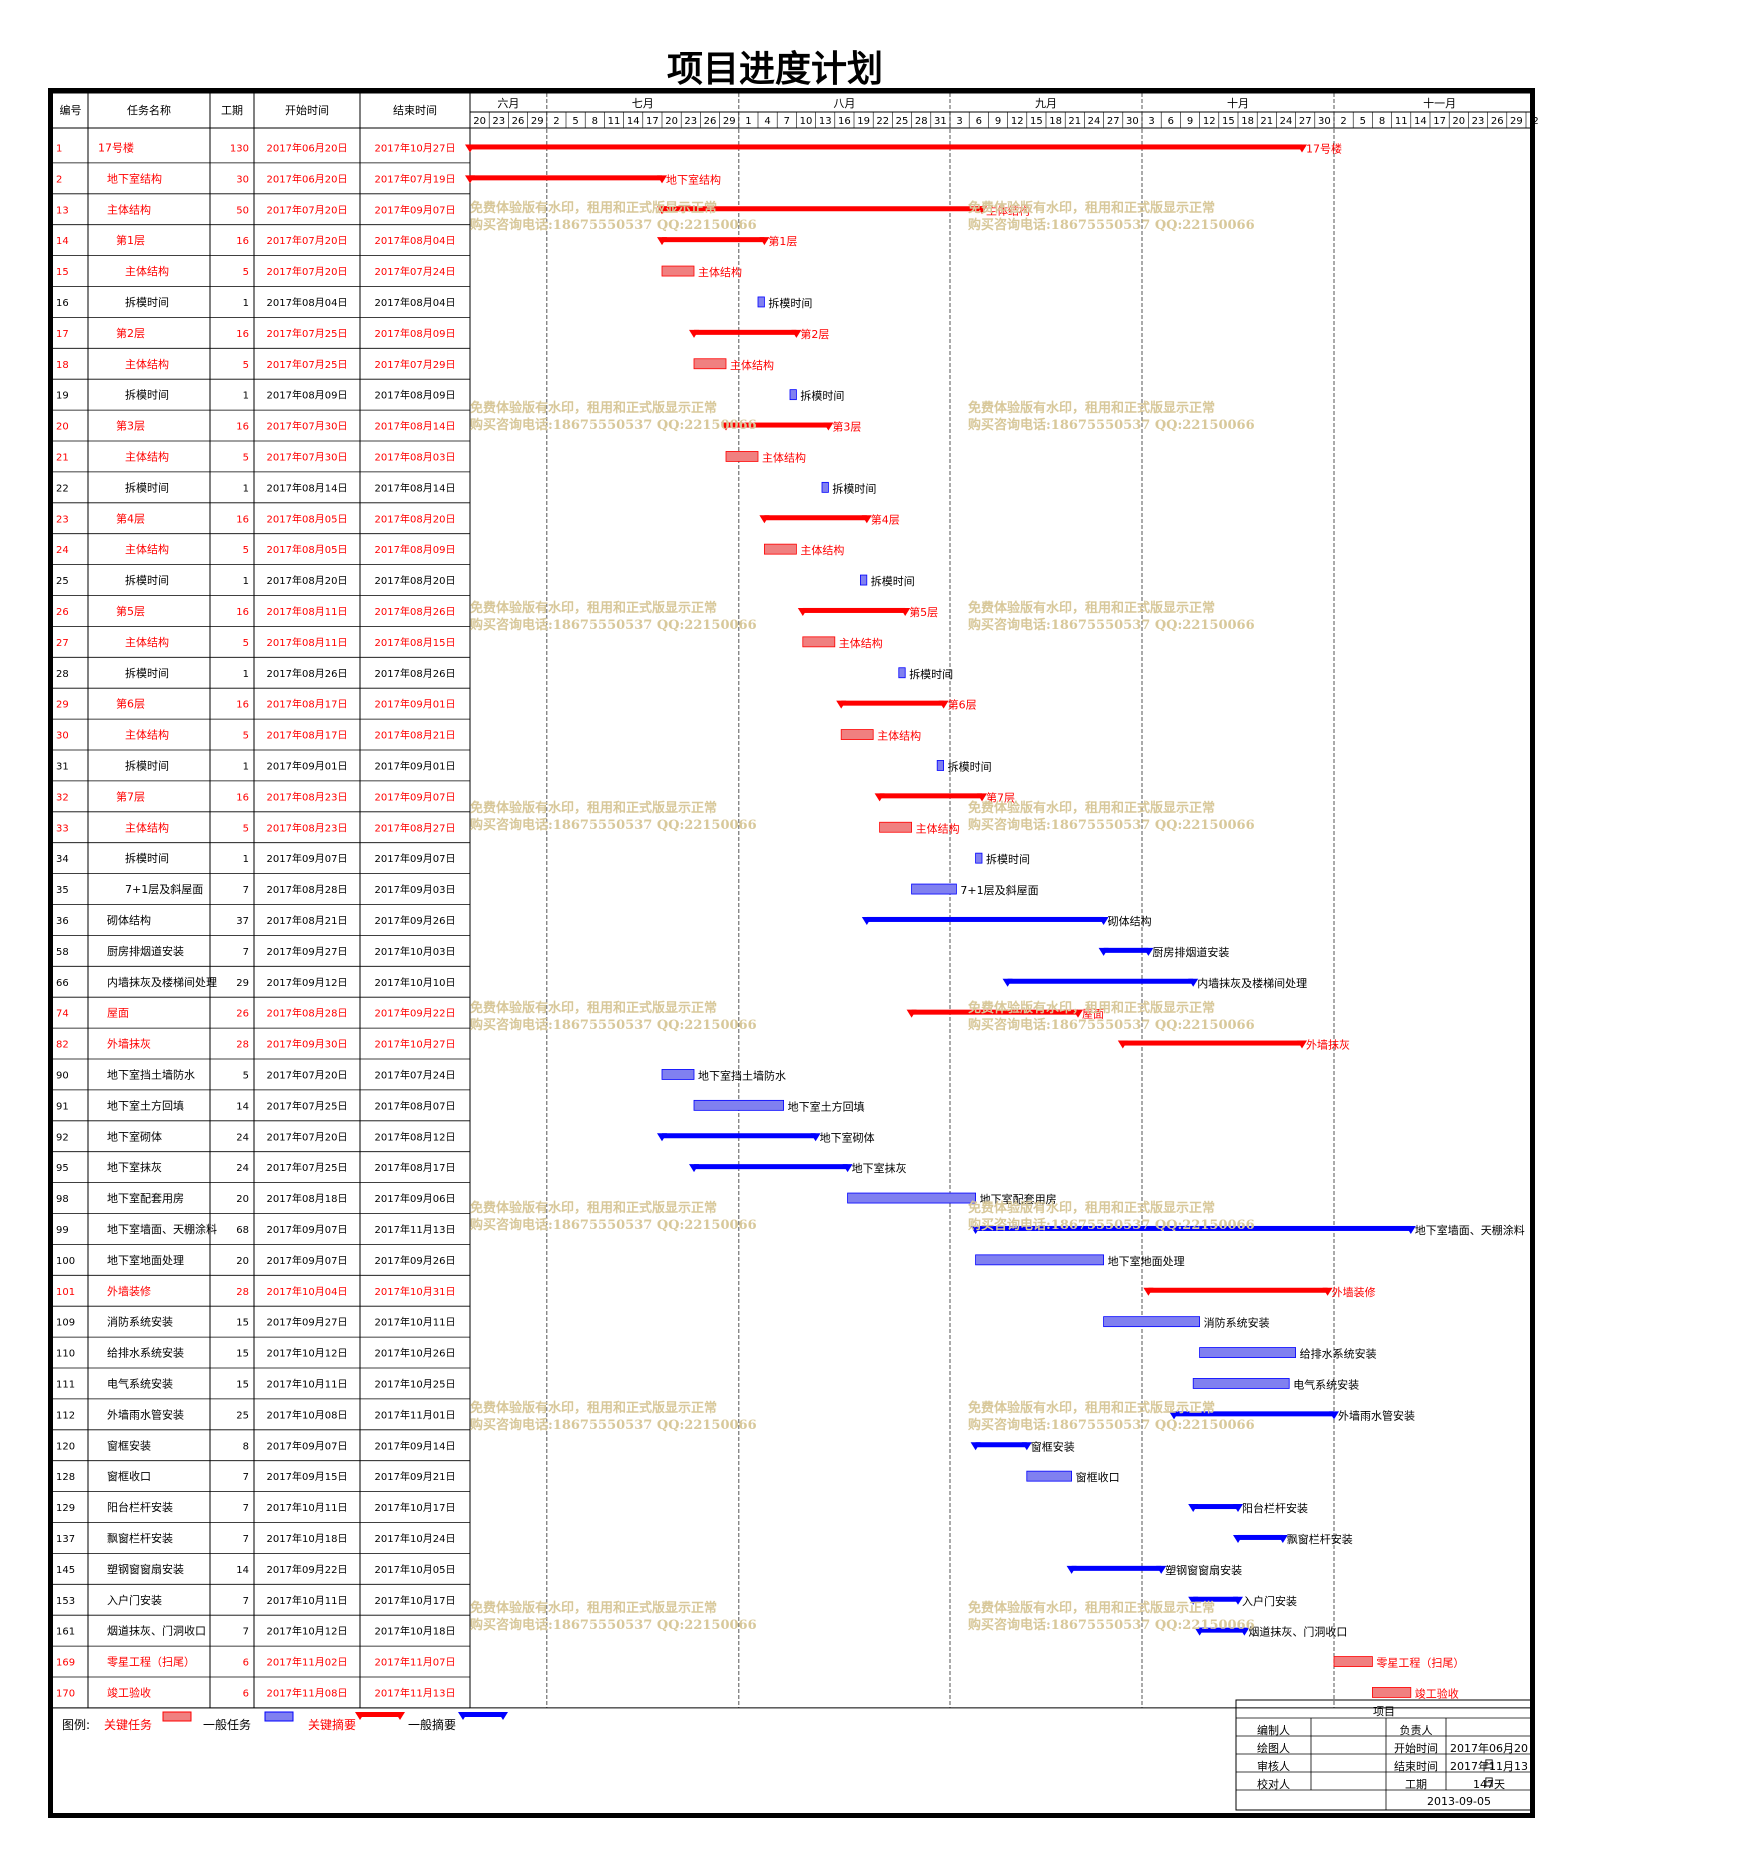  I want to click on bar-label: 塑钢窗窗扇安装, so click(1203, 1570).